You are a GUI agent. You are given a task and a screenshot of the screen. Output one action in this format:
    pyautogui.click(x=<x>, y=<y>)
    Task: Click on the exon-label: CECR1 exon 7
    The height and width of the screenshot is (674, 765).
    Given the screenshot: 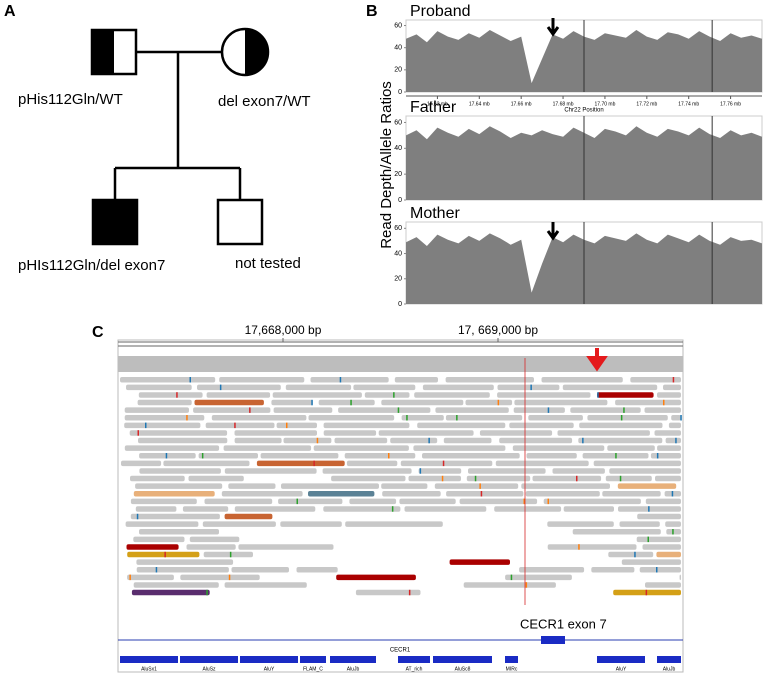 What is the action you would take?
    pyautogui.click(x=563, y=623)
    